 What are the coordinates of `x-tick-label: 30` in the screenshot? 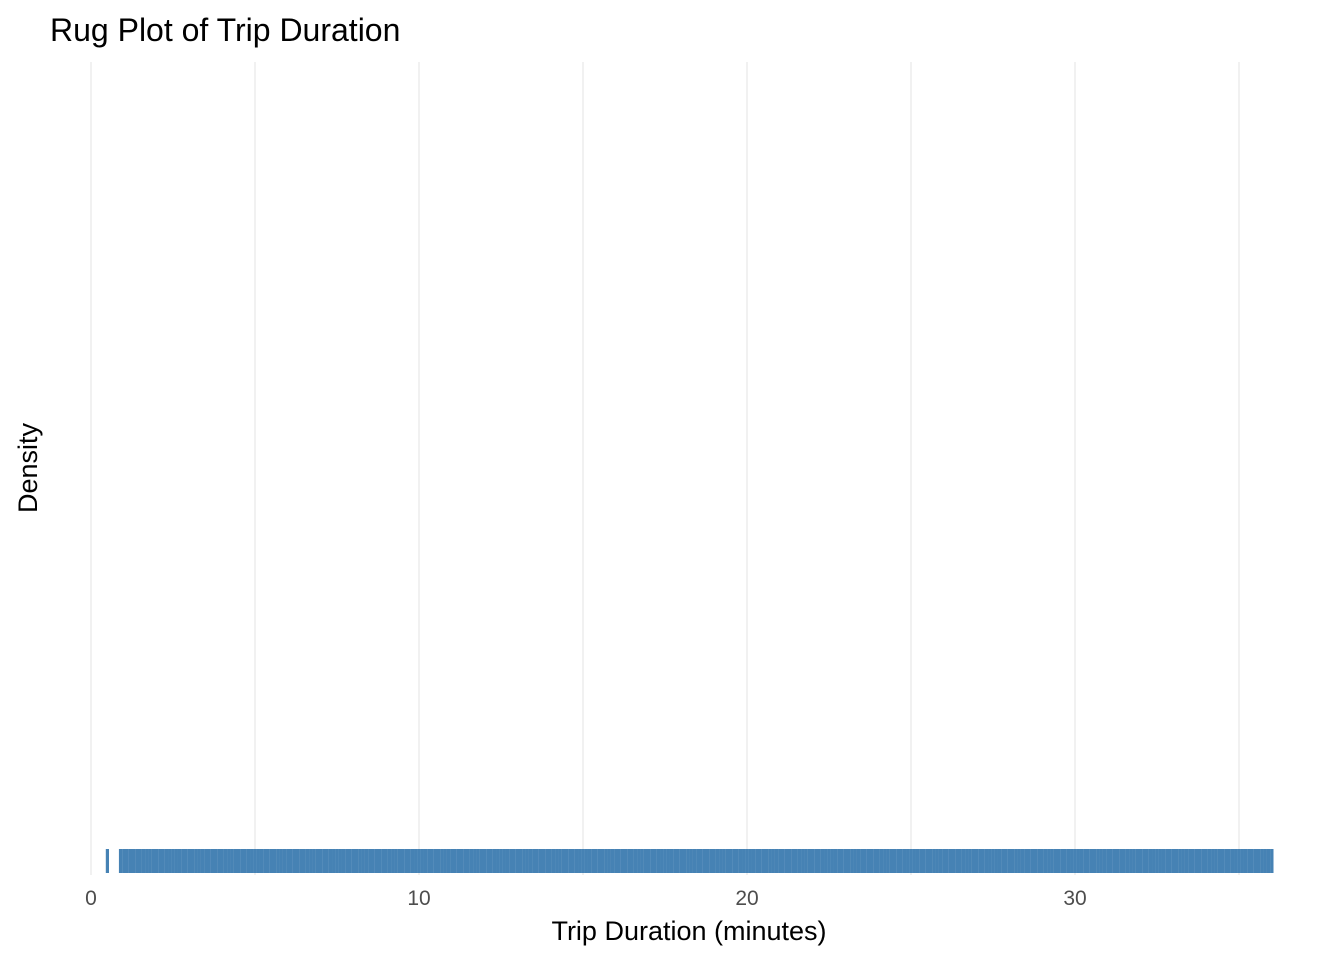 It's located at (1074, 898).